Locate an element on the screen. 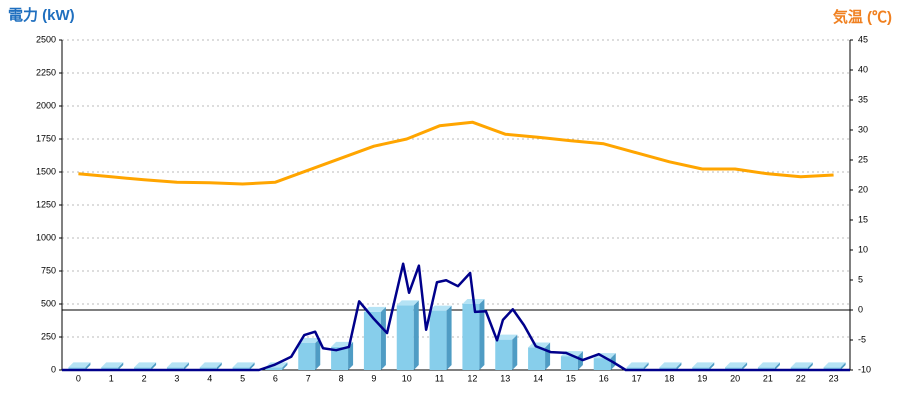  y2-tick-label: 0 is located at coordinates (860, 309).